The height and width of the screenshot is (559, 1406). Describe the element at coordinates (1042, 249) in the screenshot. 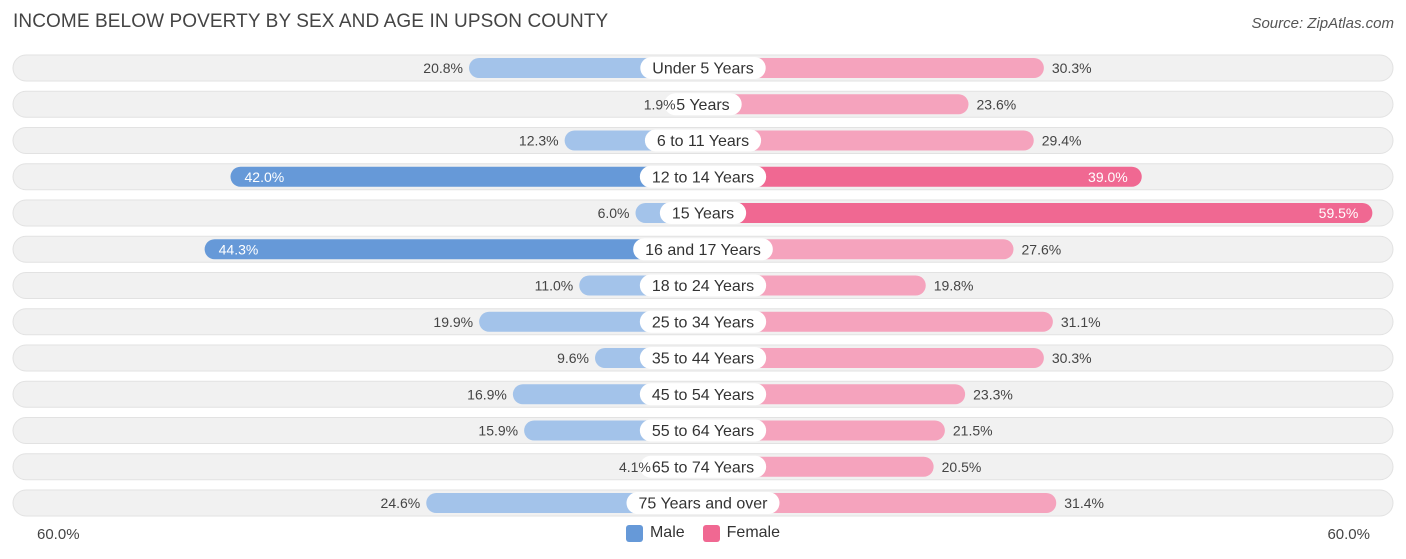

I see `female-value-label: 27.6%` at that location.